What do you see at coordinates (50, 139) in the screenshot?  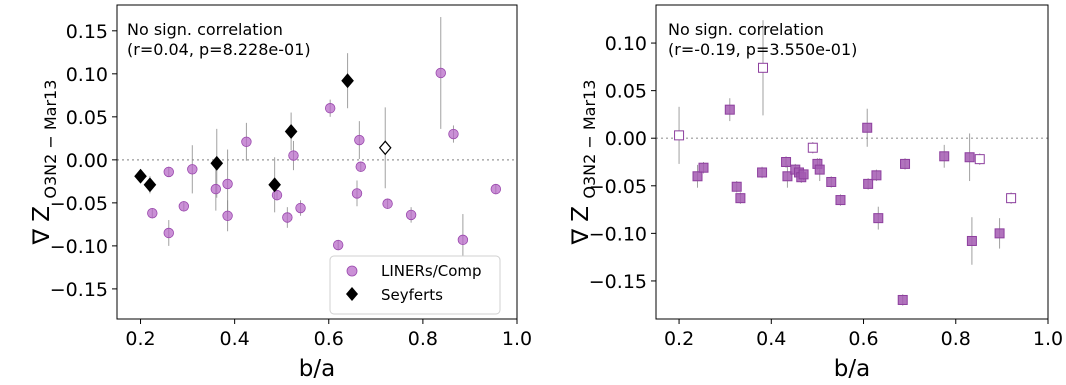 I see `left-y-axis-label-sub: O3N2 − Mar13` at bounding box center [50, 139].